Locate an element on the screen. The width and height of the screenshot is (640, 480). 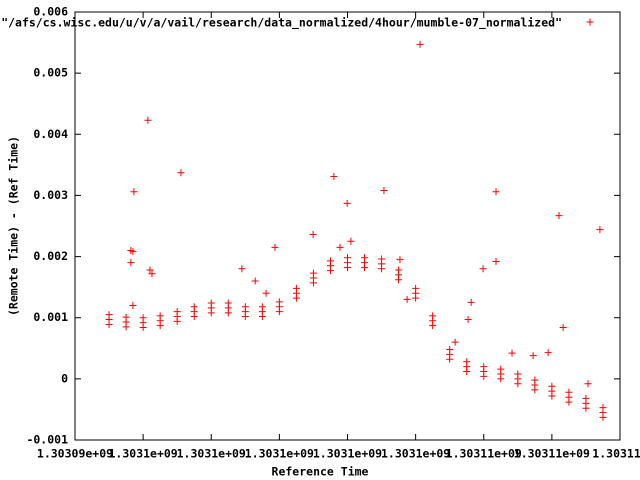
y-tick-label: 0.006 is located at coordinates (50, 12).